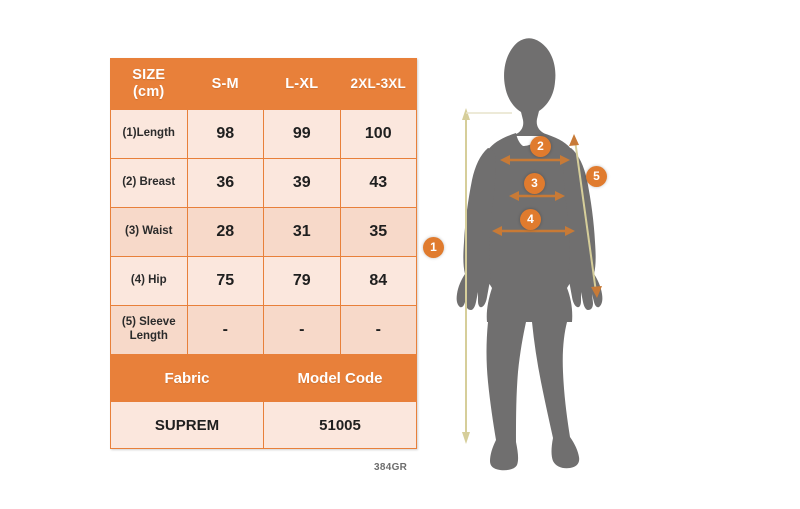 Image resolution: width=800 pixels, height=509 pixels. What do you see at coordinates (149, 92) in the screenshot?
I see `header-size-line2: (cm)` at bounding box center [149, 92].